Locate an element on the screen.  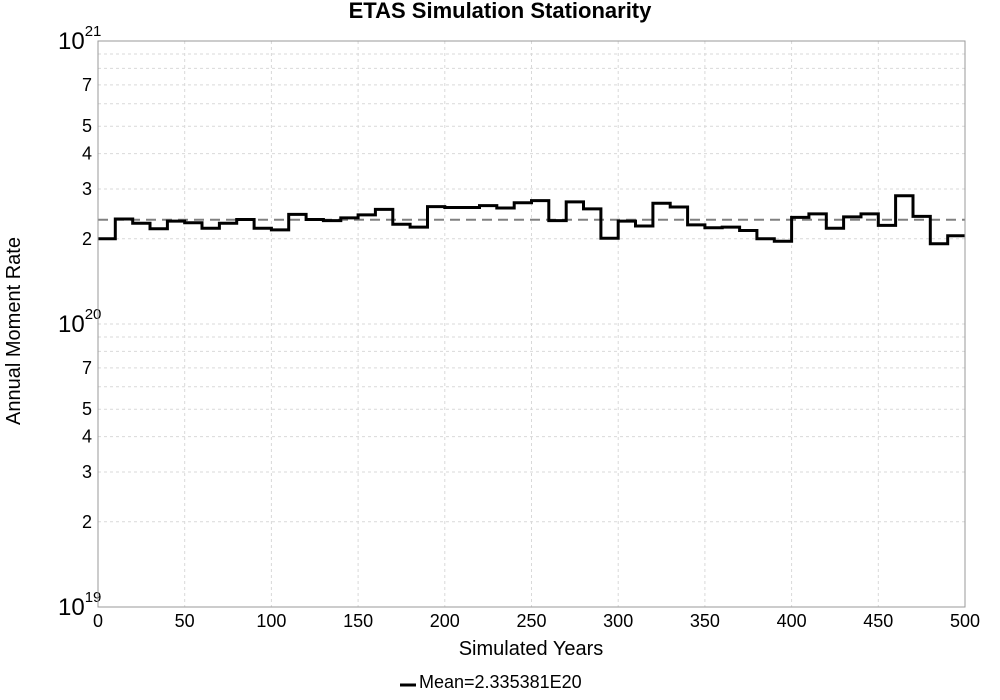
chart-title: ETAS Simulation Stationarity is located at coordinates (501, 11).